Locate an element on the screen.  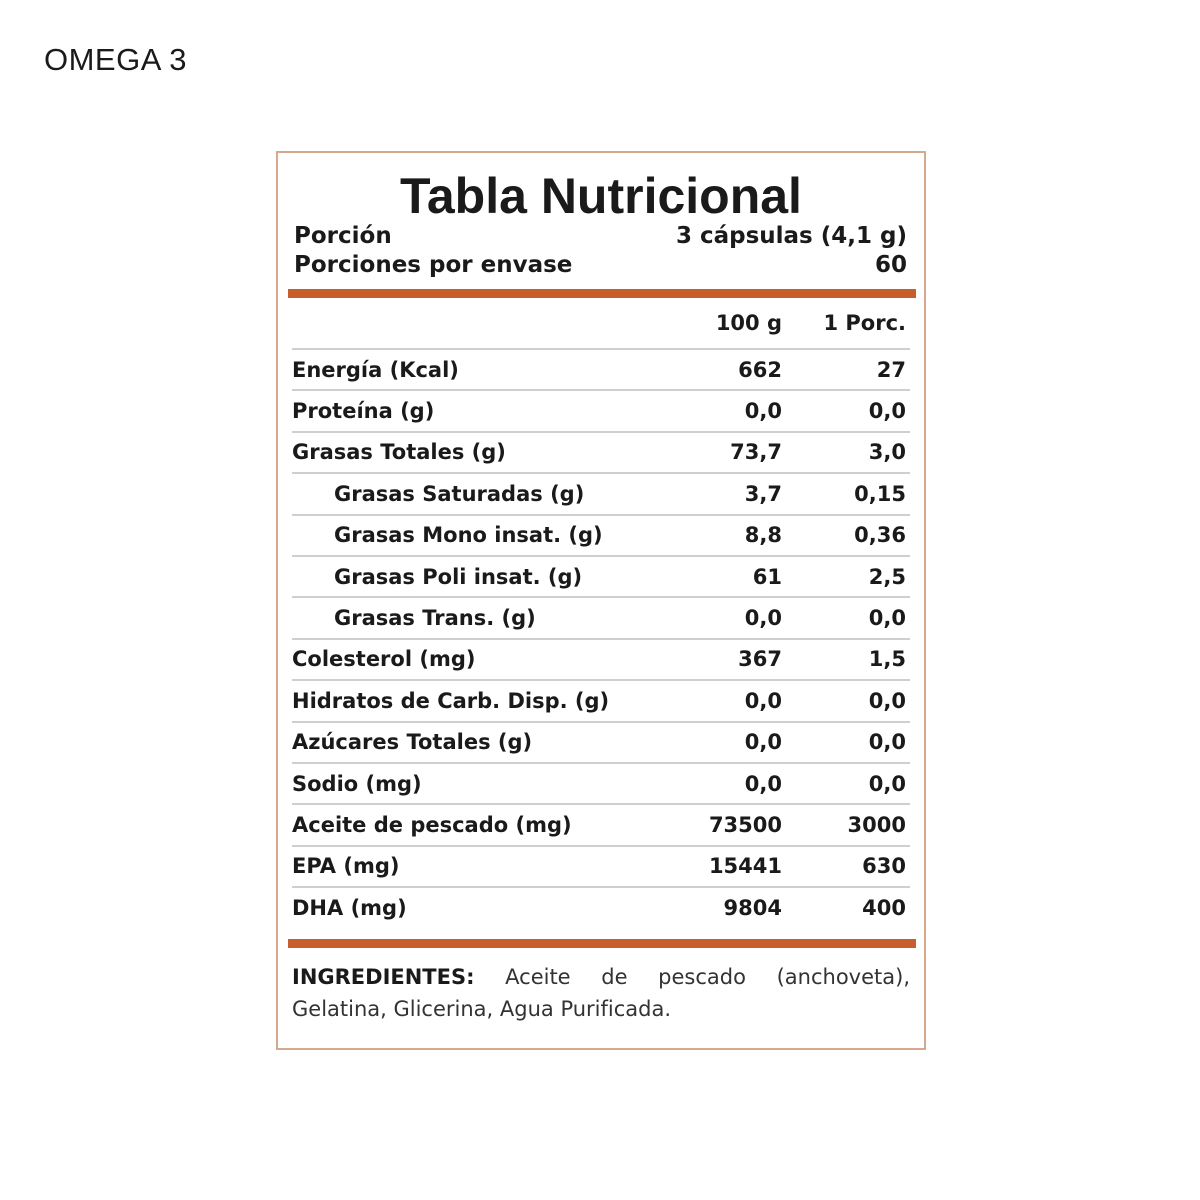
row-value: 15441 is located at coordinates (745, 866).